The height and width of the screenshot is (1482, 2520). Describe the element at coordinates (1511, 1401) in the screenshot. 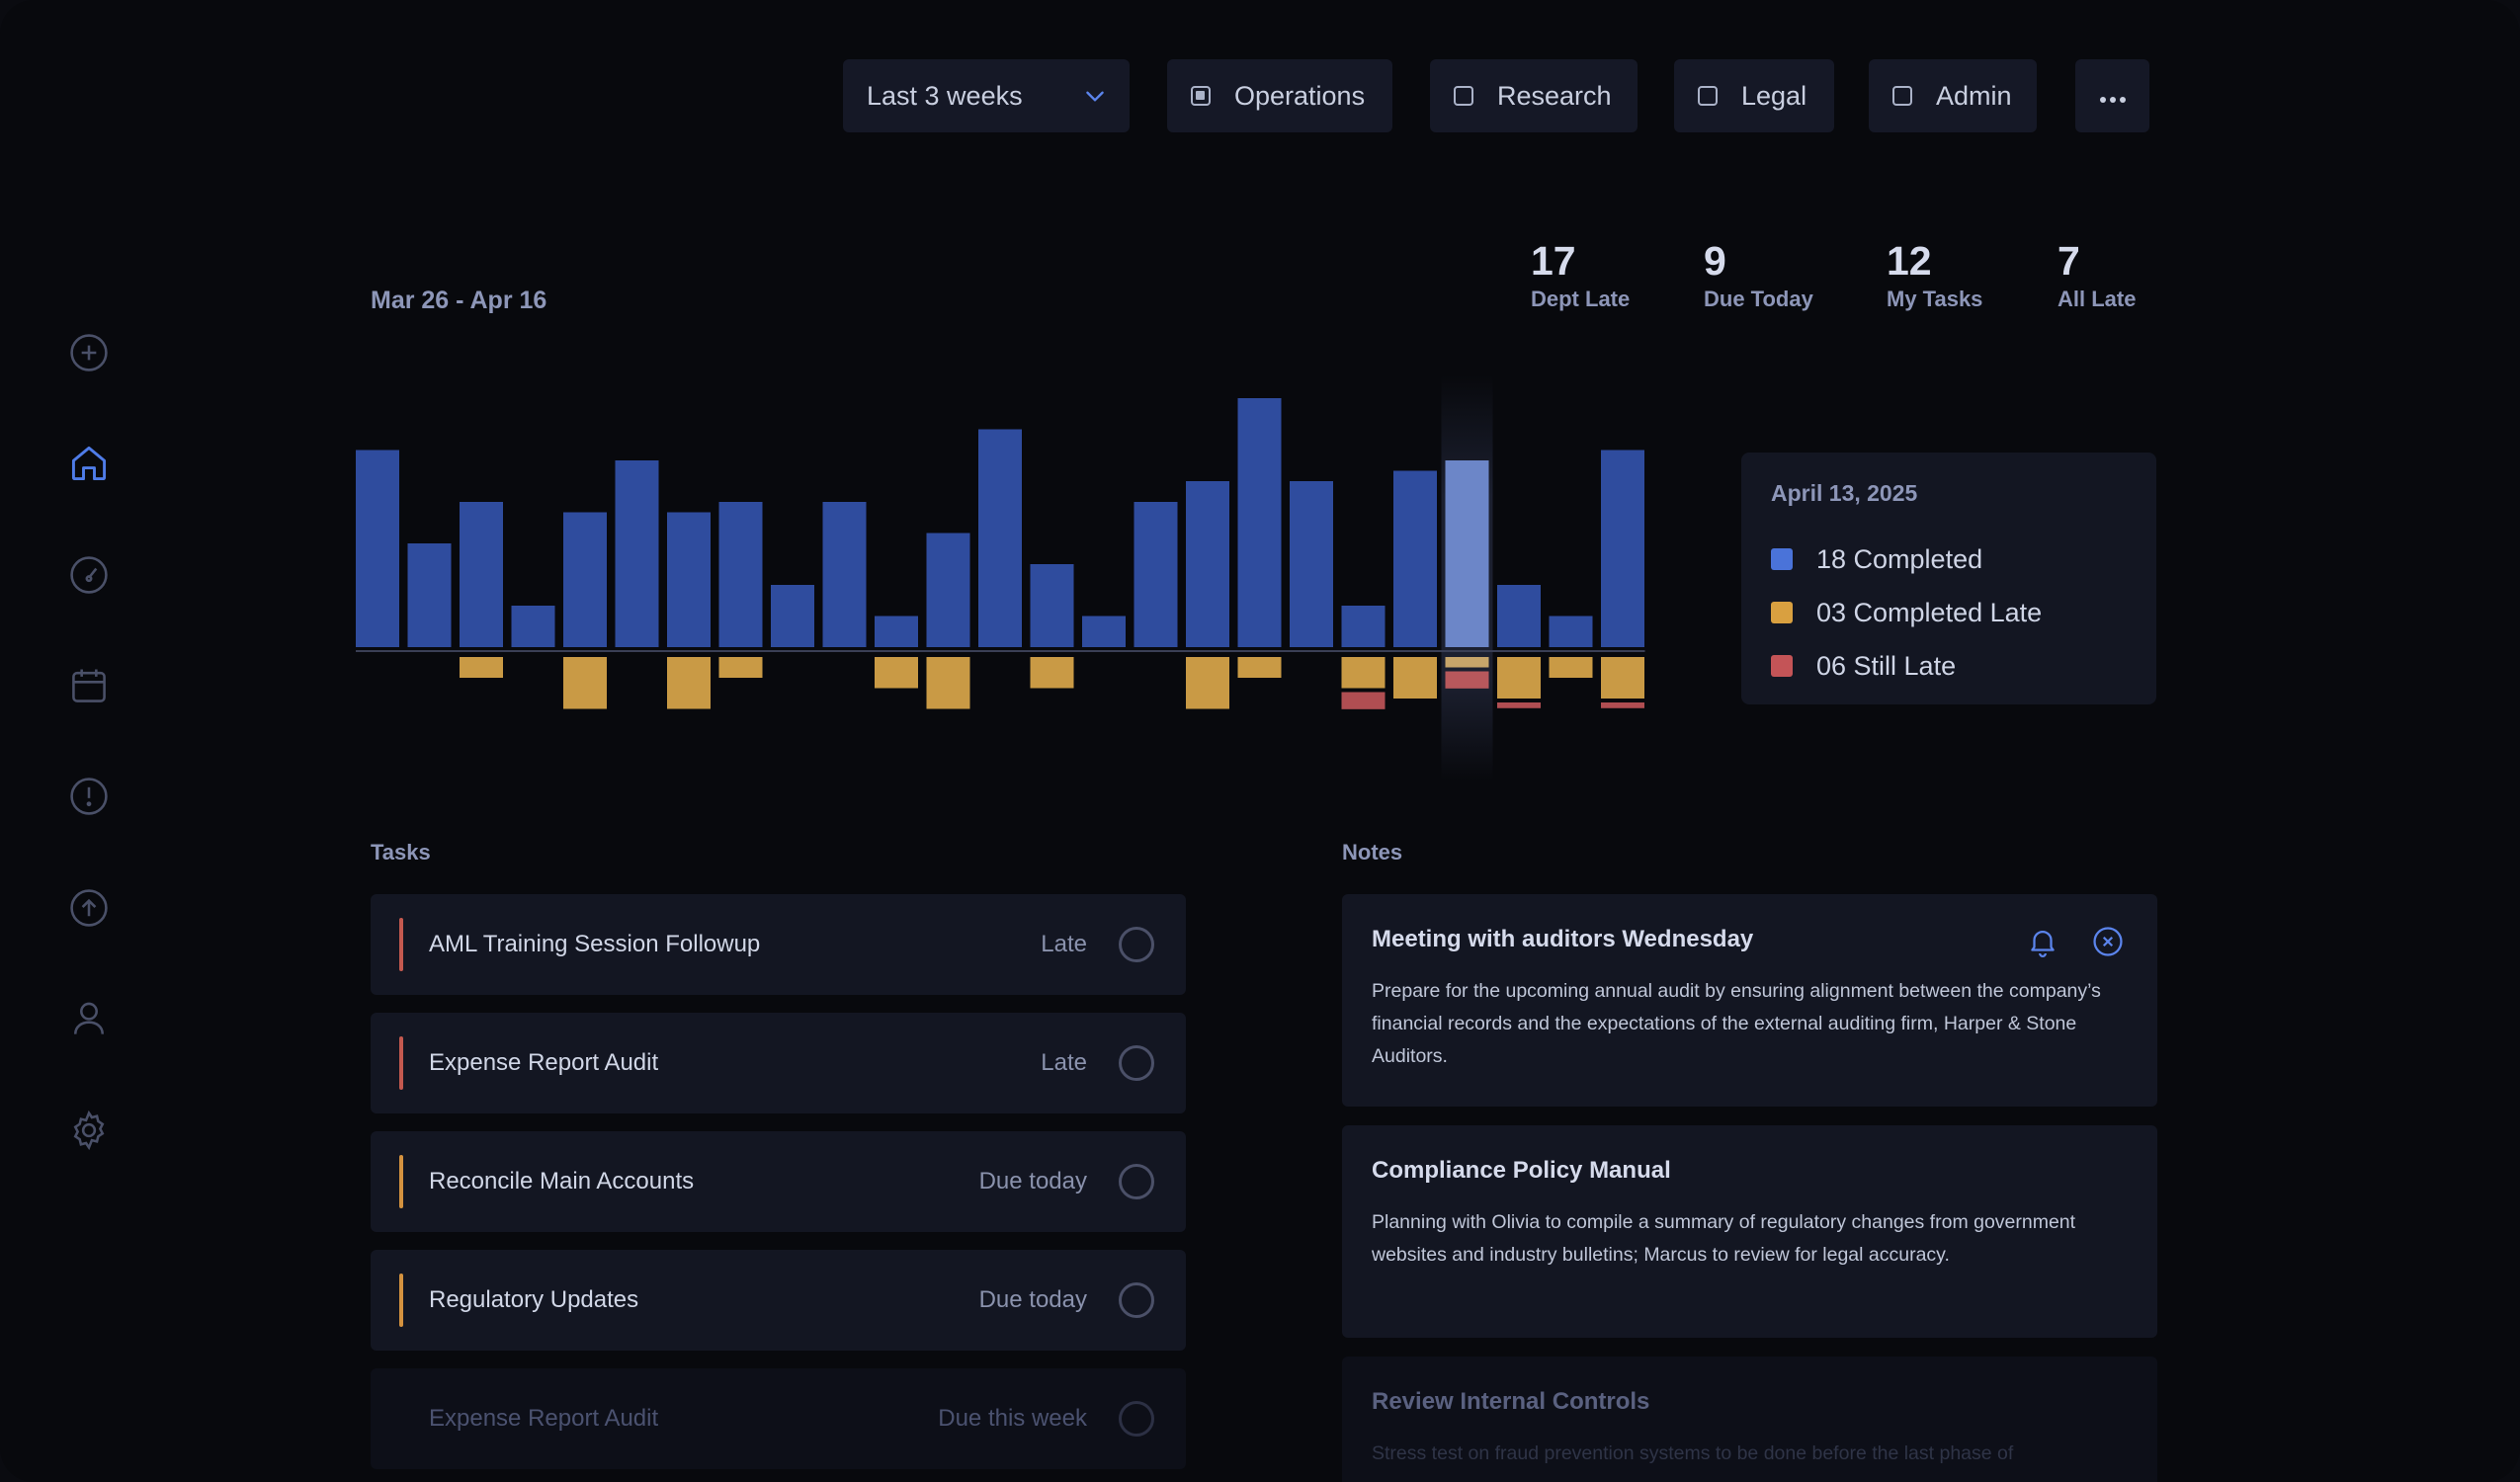

I see `note-title: Review Internal Controls` at that location.